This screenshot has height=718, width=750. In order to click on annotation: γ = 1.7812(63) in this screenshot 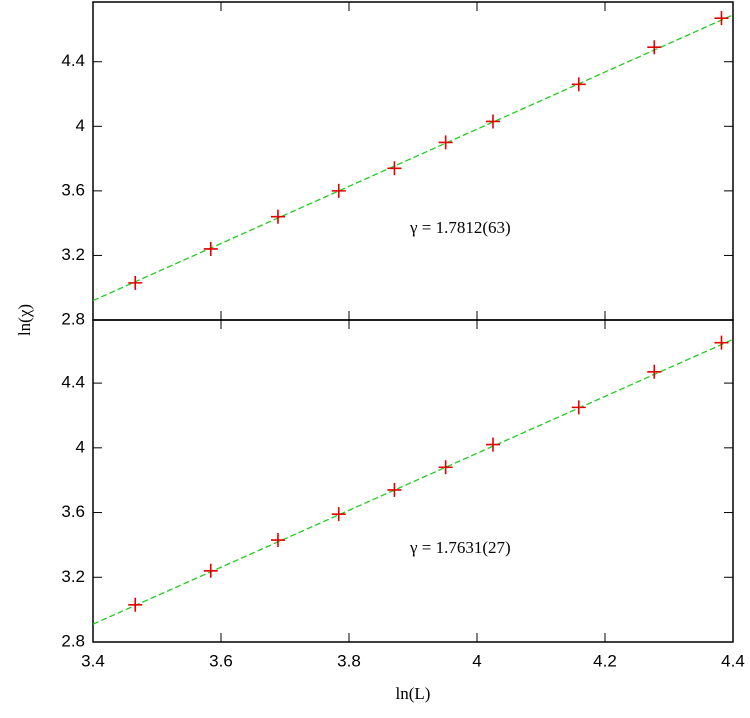, I will do `click(460, 227)`.